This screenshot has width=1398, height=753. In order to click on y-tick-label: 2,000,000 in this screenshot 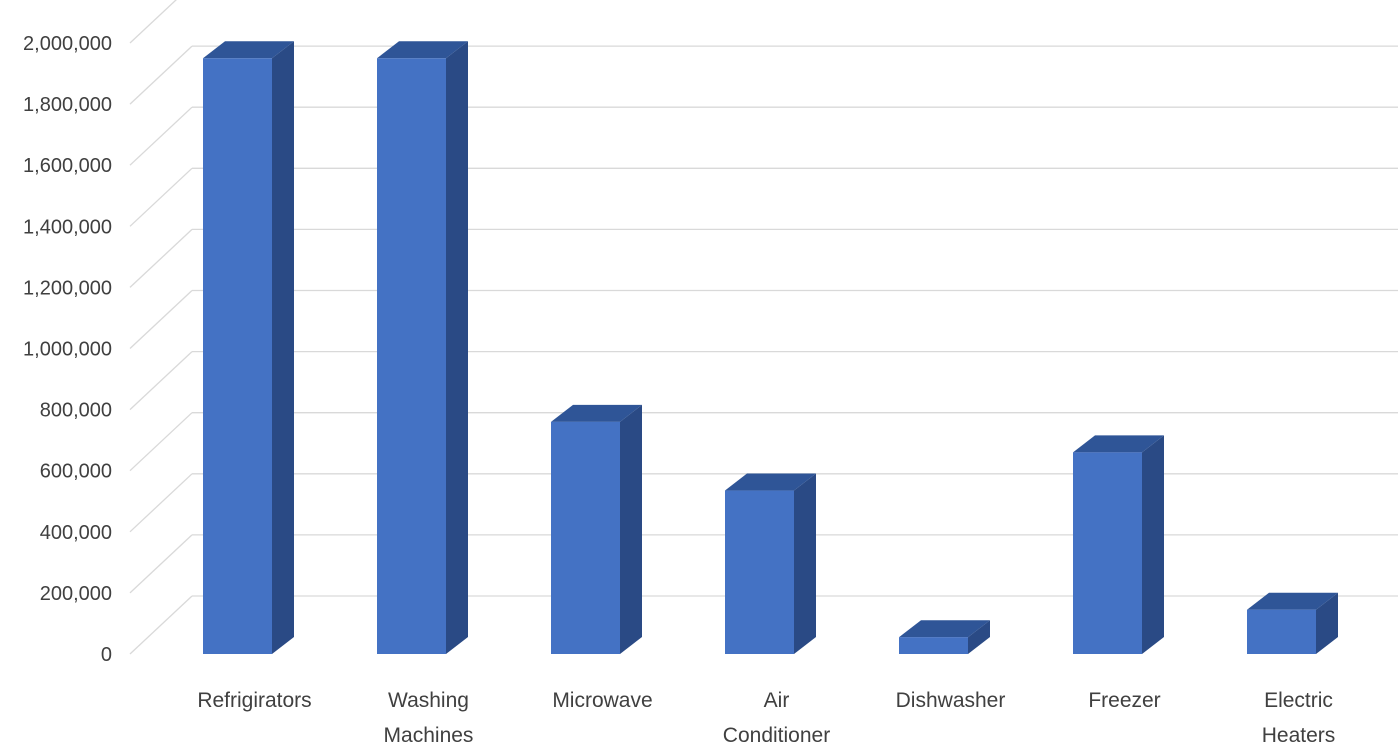, I will do `click(67, 44)`.